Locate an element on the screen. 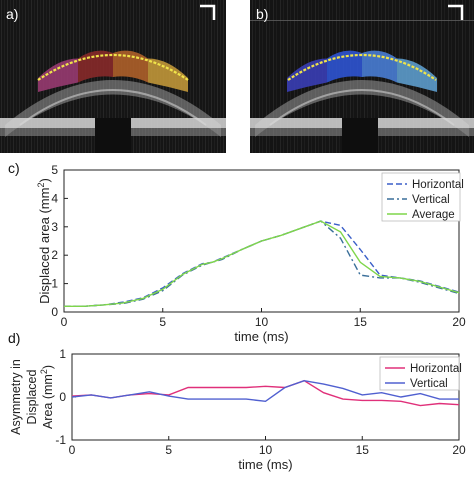 This screenshot has height=481, width=474. y-tick-label: 4 is located at coordinates (54, 198).